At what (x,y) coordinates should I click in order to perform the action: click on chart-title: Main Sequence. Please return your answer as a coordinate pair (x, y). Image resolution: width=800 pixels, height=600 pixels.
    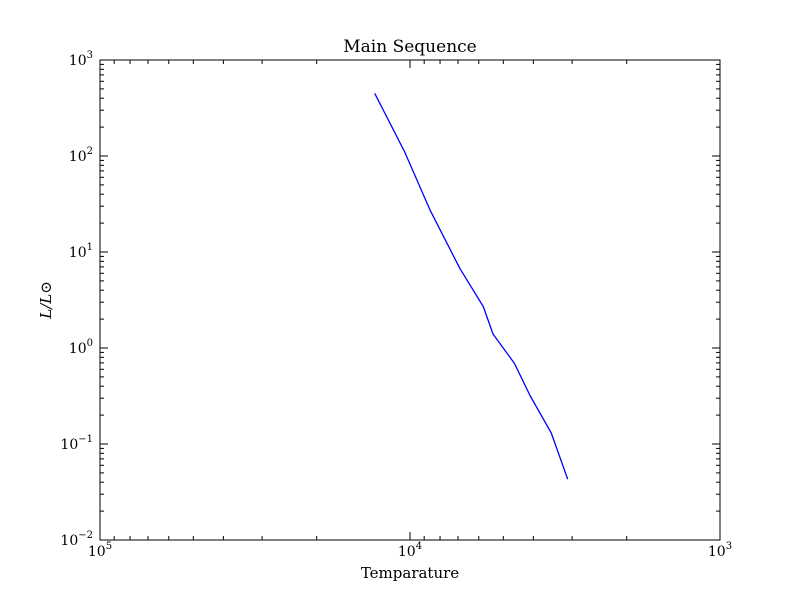
    Looking at the image, I should click on (409, 47).